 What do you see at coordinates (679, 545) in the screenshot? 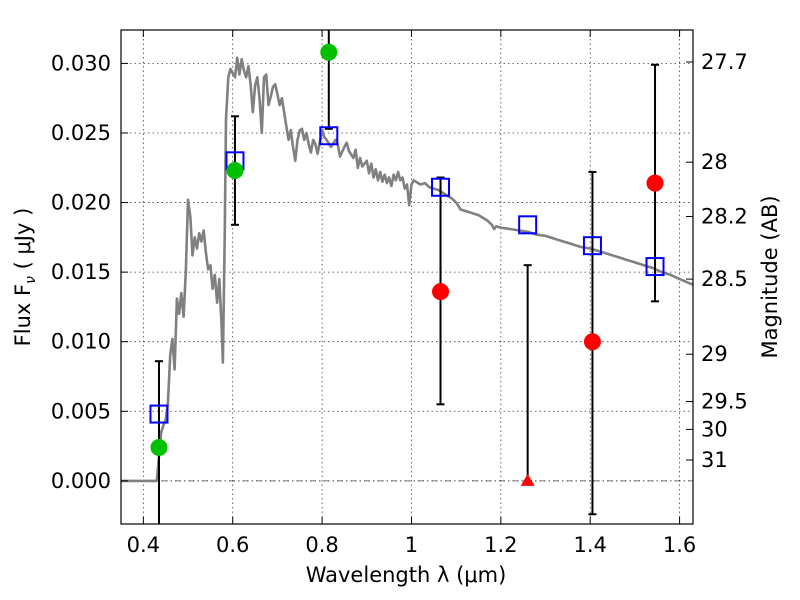
I see `x-tick-label: 1.6` at bounding box center [679, 545].